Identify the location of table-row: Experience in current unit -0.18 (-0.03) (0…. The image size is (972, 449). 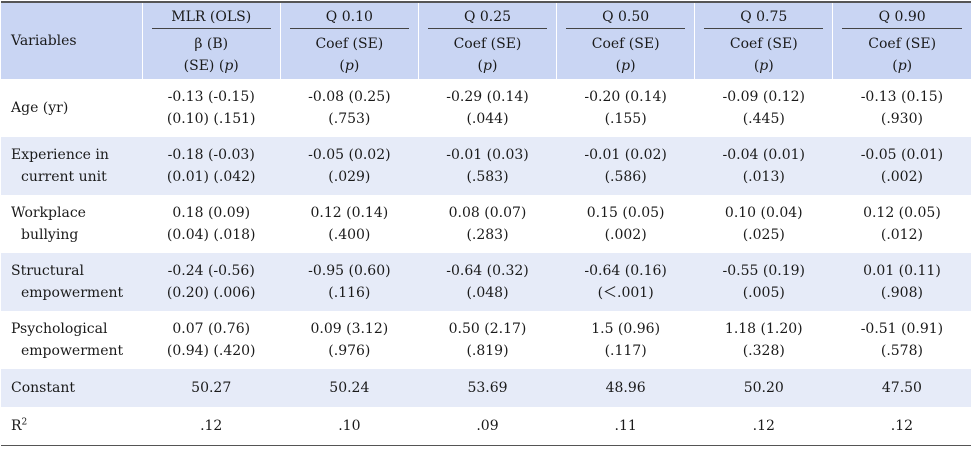
(486, 166).